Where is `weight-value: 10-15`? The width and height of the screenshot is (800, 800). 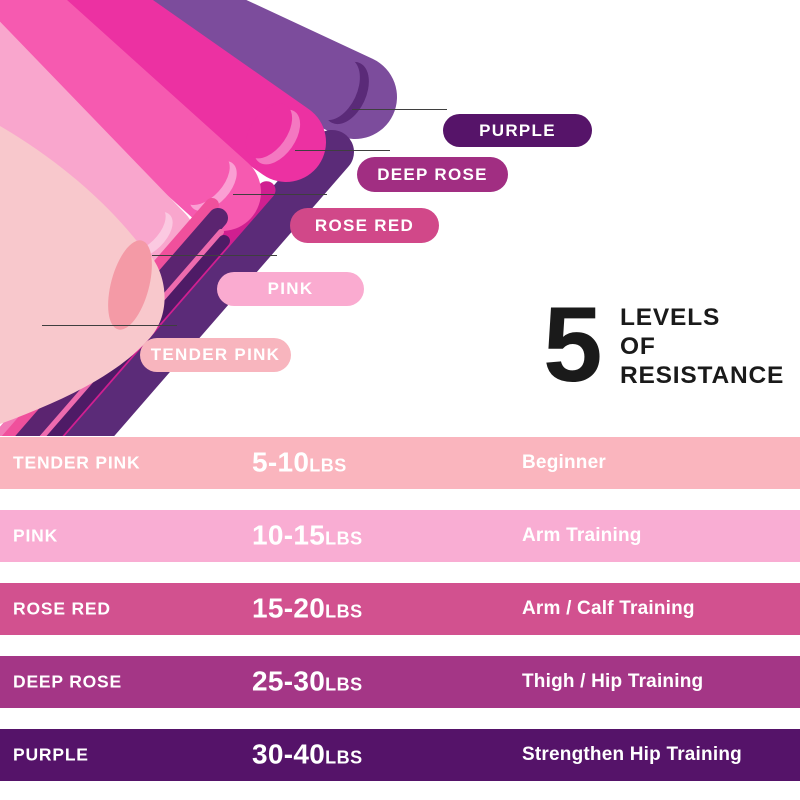
weight-value: 10-15 is located at coordinates (289, 535).